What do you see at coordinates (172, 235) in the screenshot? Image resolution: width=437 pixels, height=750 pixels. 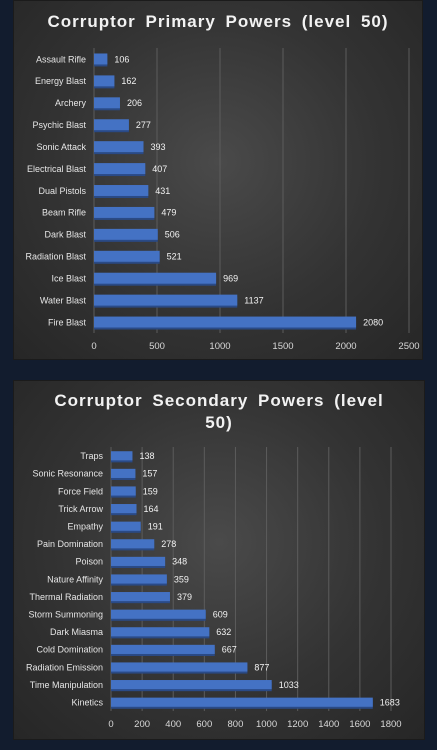 I see `data-label: 506` at bounding box center [172, 235].